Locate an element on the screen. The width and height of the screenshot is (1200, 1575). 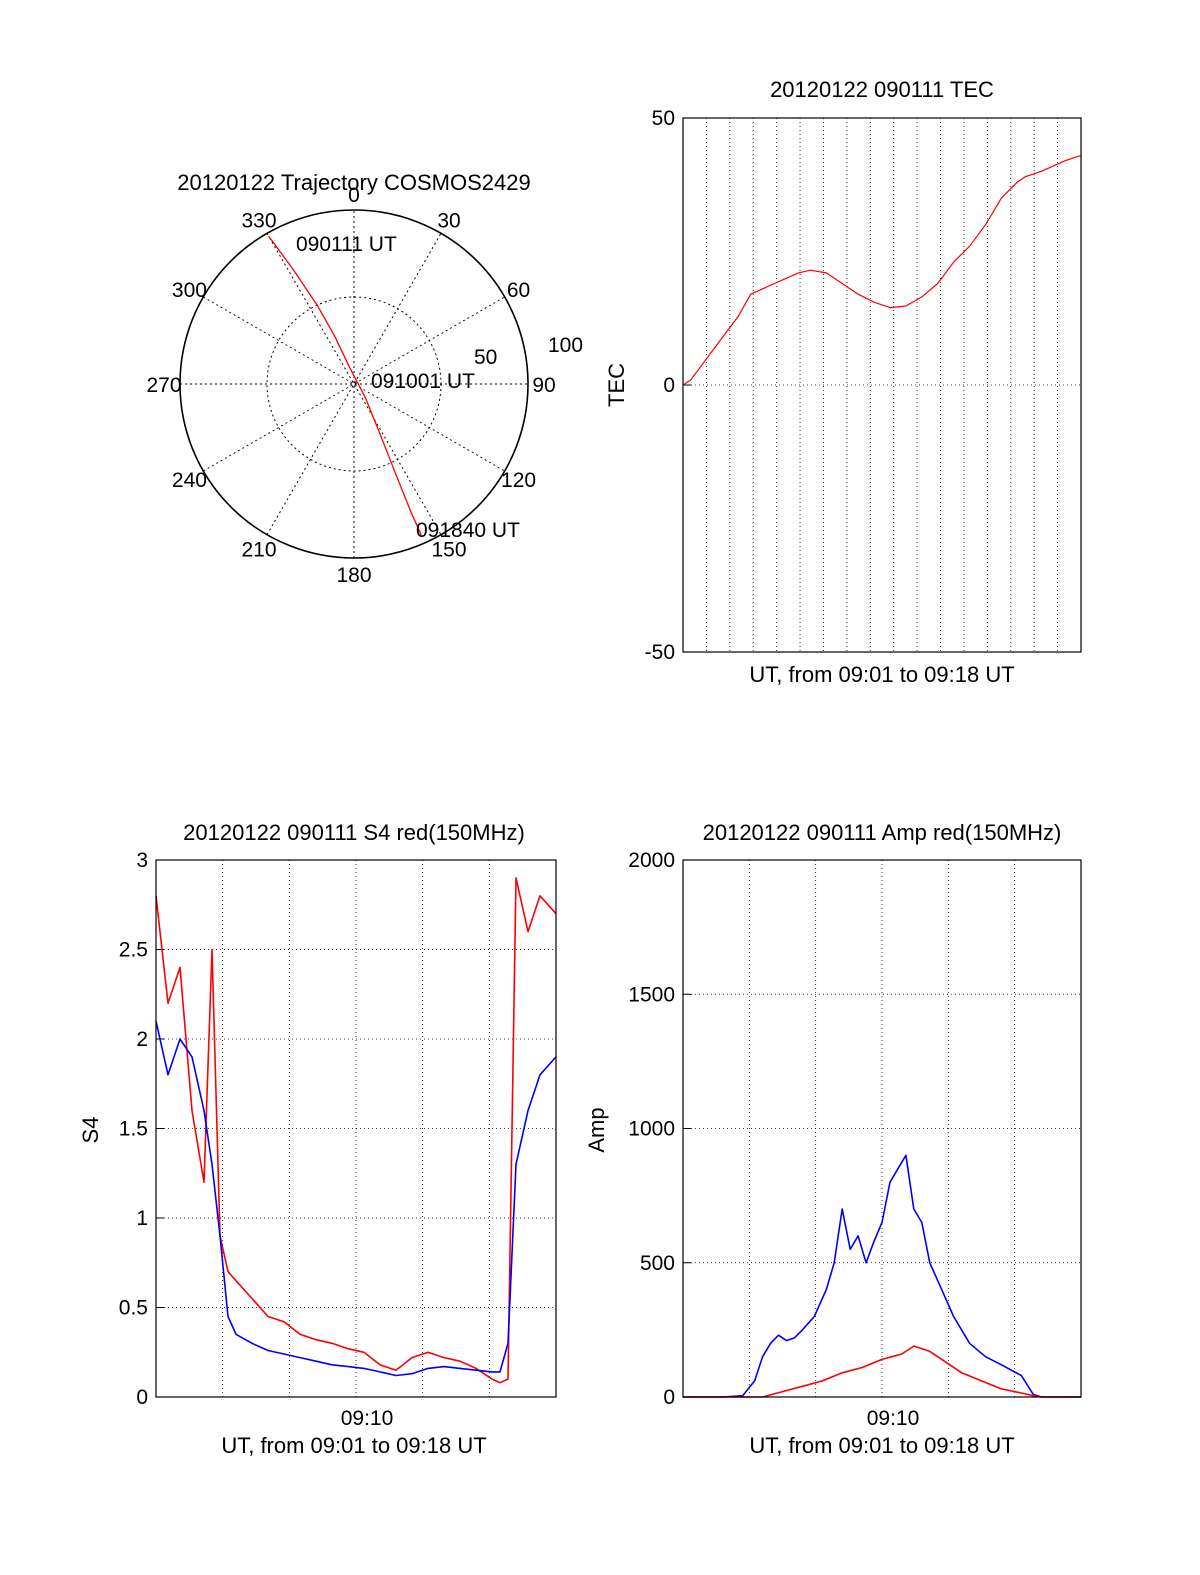
s4-title: 20120122 090111 S4 red(150MHz) is located at coordinates (354, 832).